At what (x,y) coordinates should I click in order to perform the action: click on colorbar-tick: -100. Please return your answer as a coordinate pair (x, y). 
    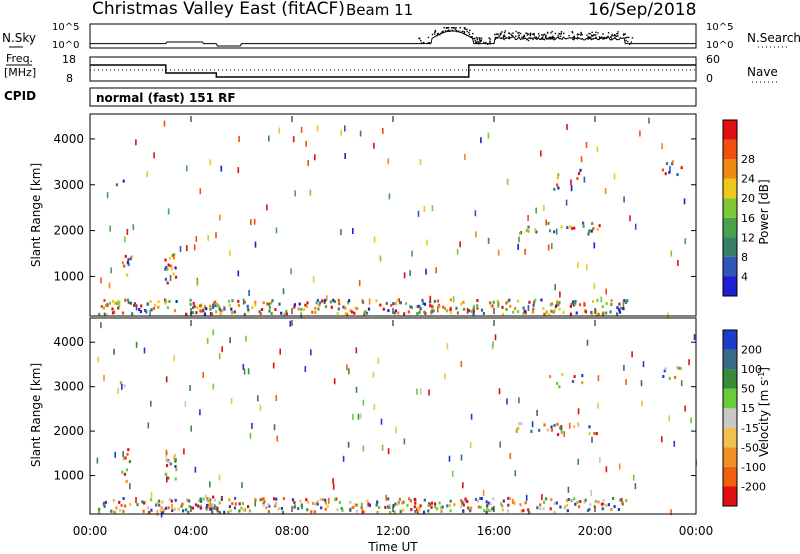
    Looking at the image, I should click on (753, 467).